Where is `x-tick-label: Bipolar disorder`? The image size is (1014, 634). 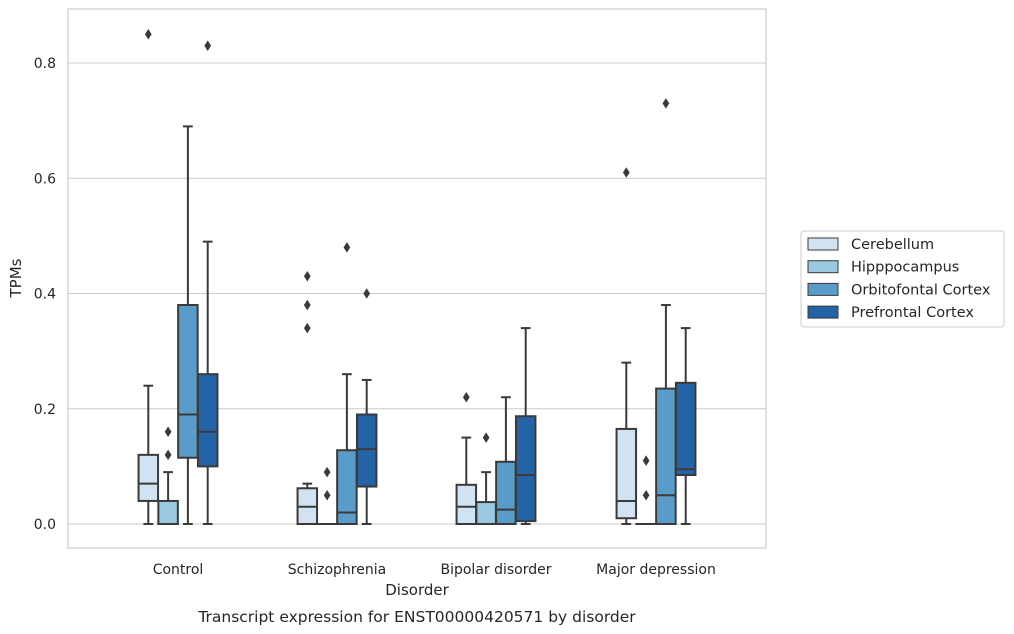
x-tick-label: Bipolar disorder is located at coordinates (495, 570).